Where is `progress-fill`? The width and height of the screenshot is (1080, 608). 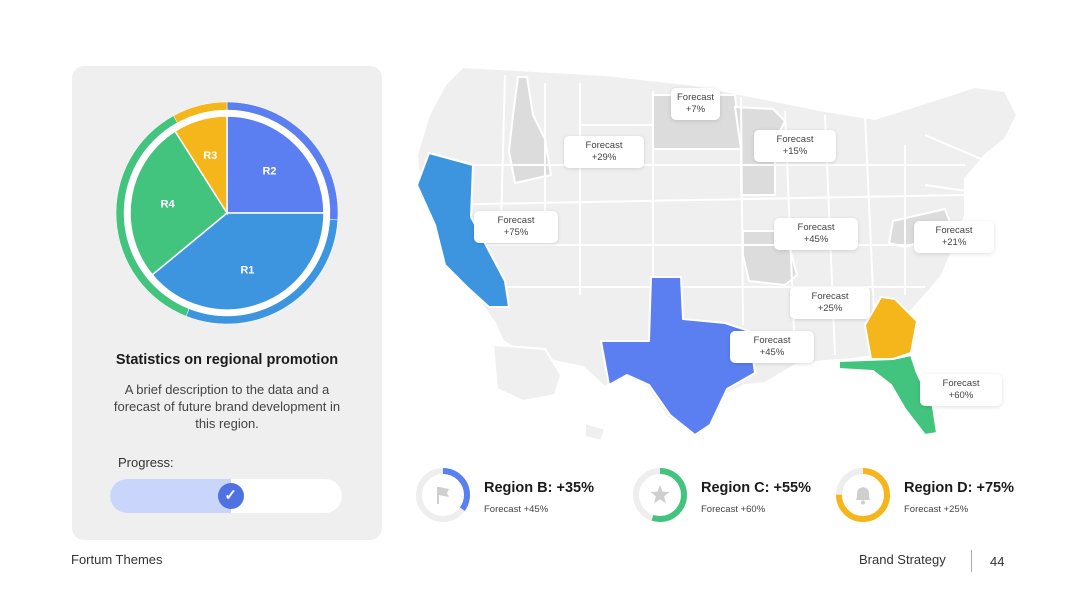
progress-fill is located at coordinates (170, 496).